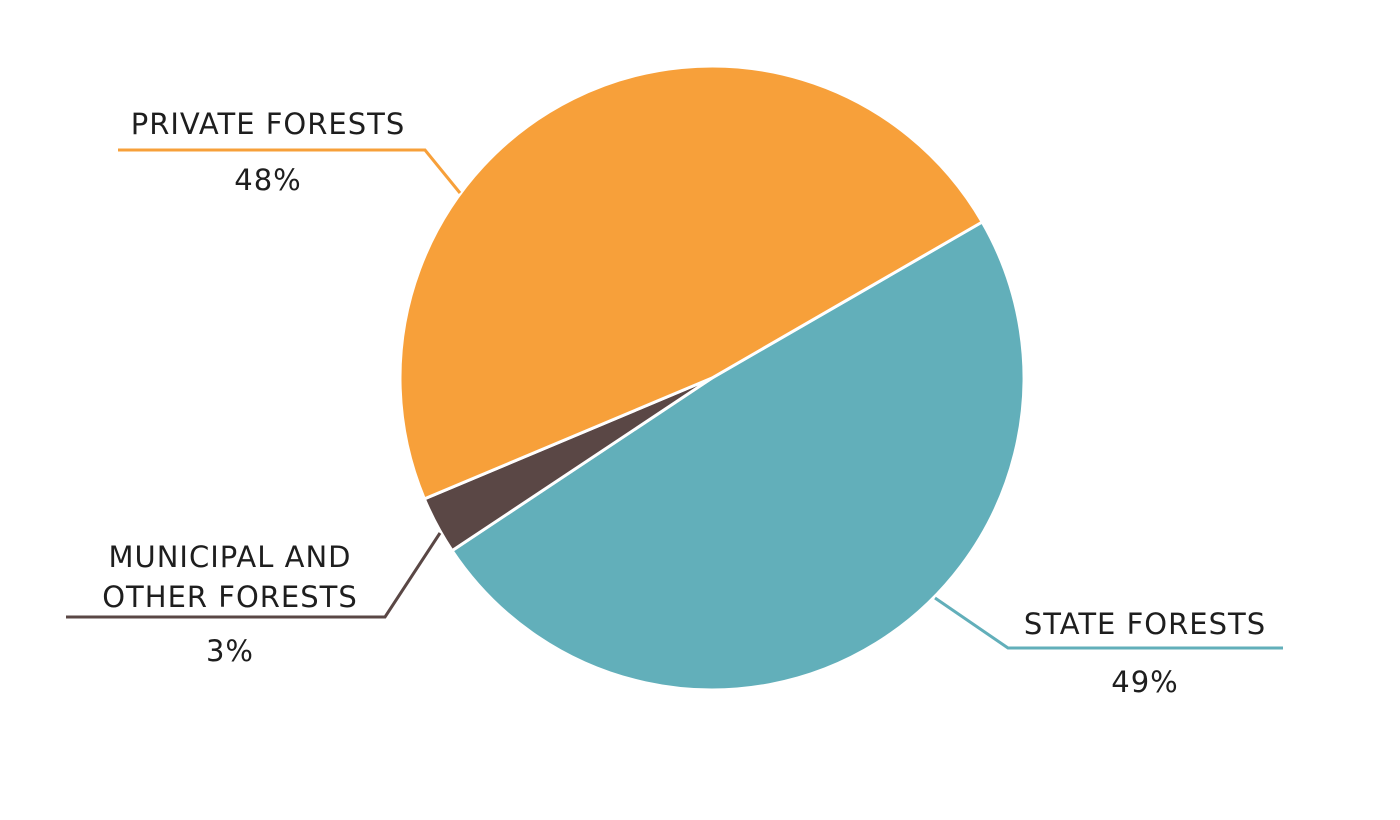 The image size is (1400, 820). I want to click on value-label: 48%, so click(268, 180).